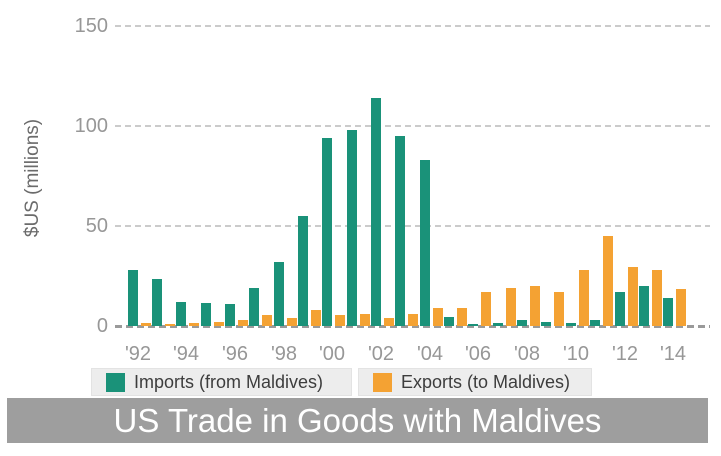 The image size is (721, 456). Describe the element at coordinates (571, 324) in the screenshot. I see `bar-imports-2010` at that location.